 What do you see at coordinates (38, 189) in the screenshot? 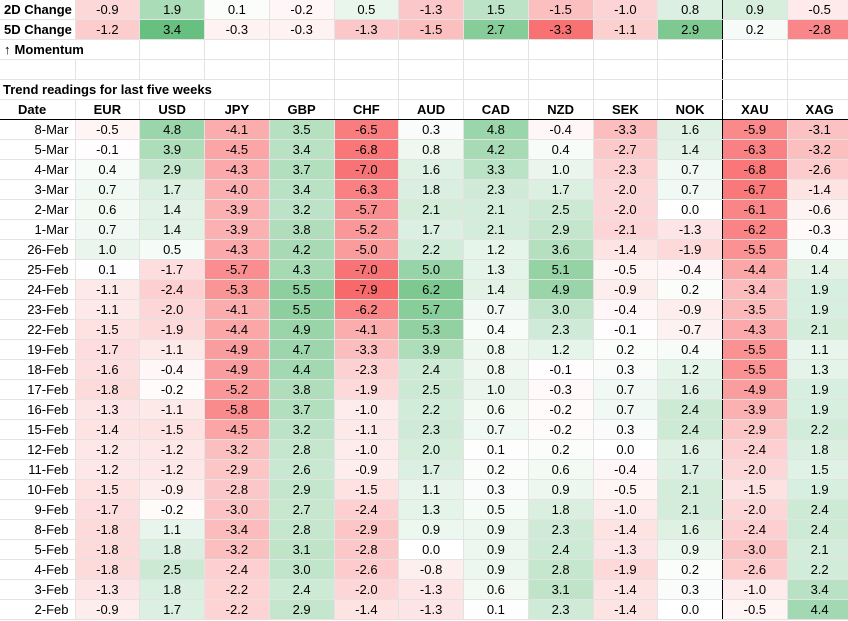
I see `date-cell: 3-Mar` at bounding box center [38, 189].